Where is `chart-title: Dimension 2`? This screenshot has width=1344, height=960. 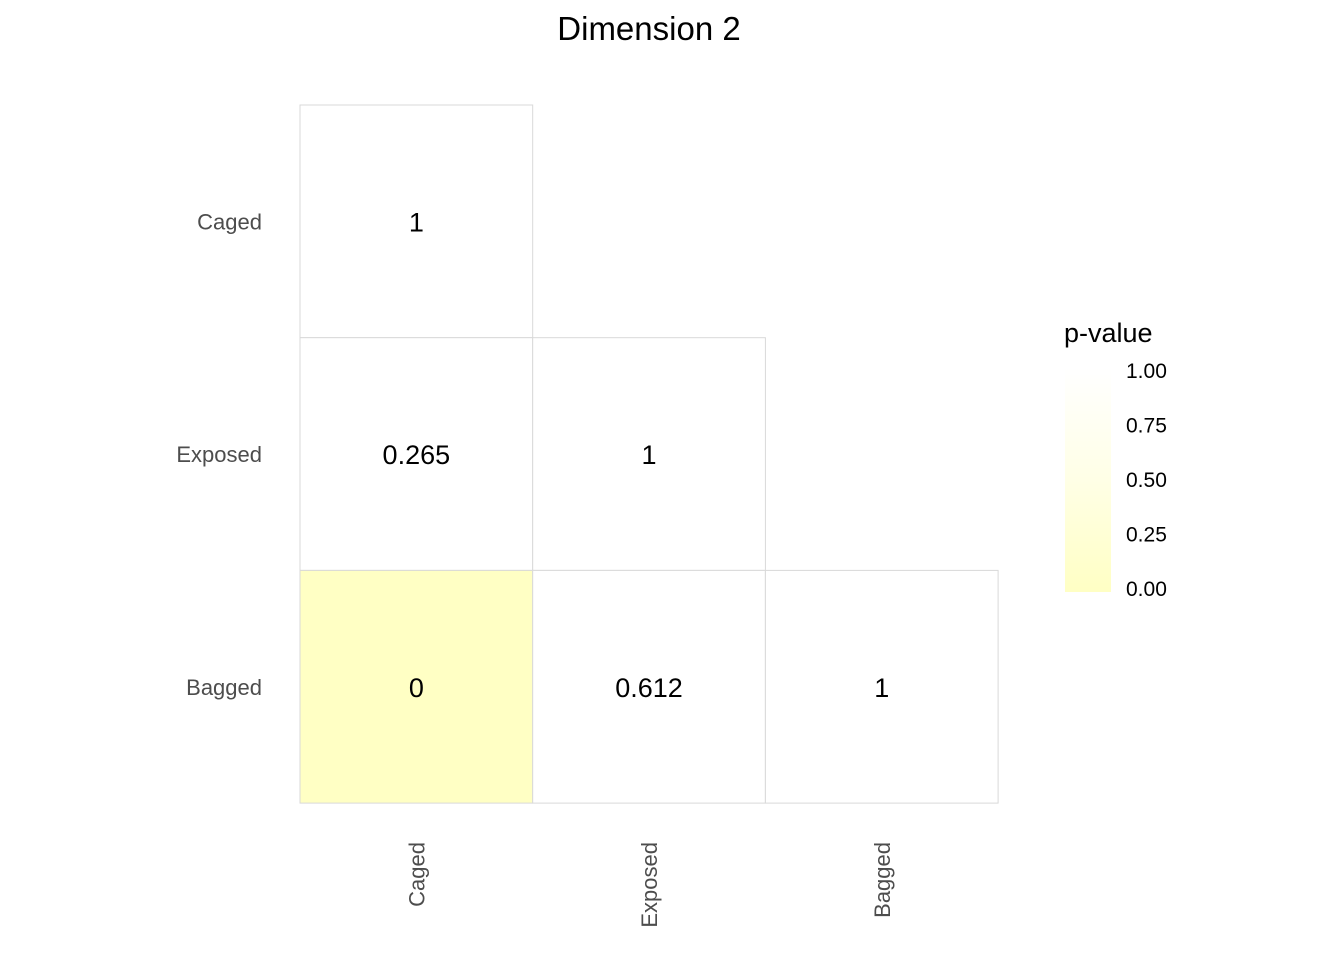
chart-title: Dimension 2 is located at coordinates (648, 28).